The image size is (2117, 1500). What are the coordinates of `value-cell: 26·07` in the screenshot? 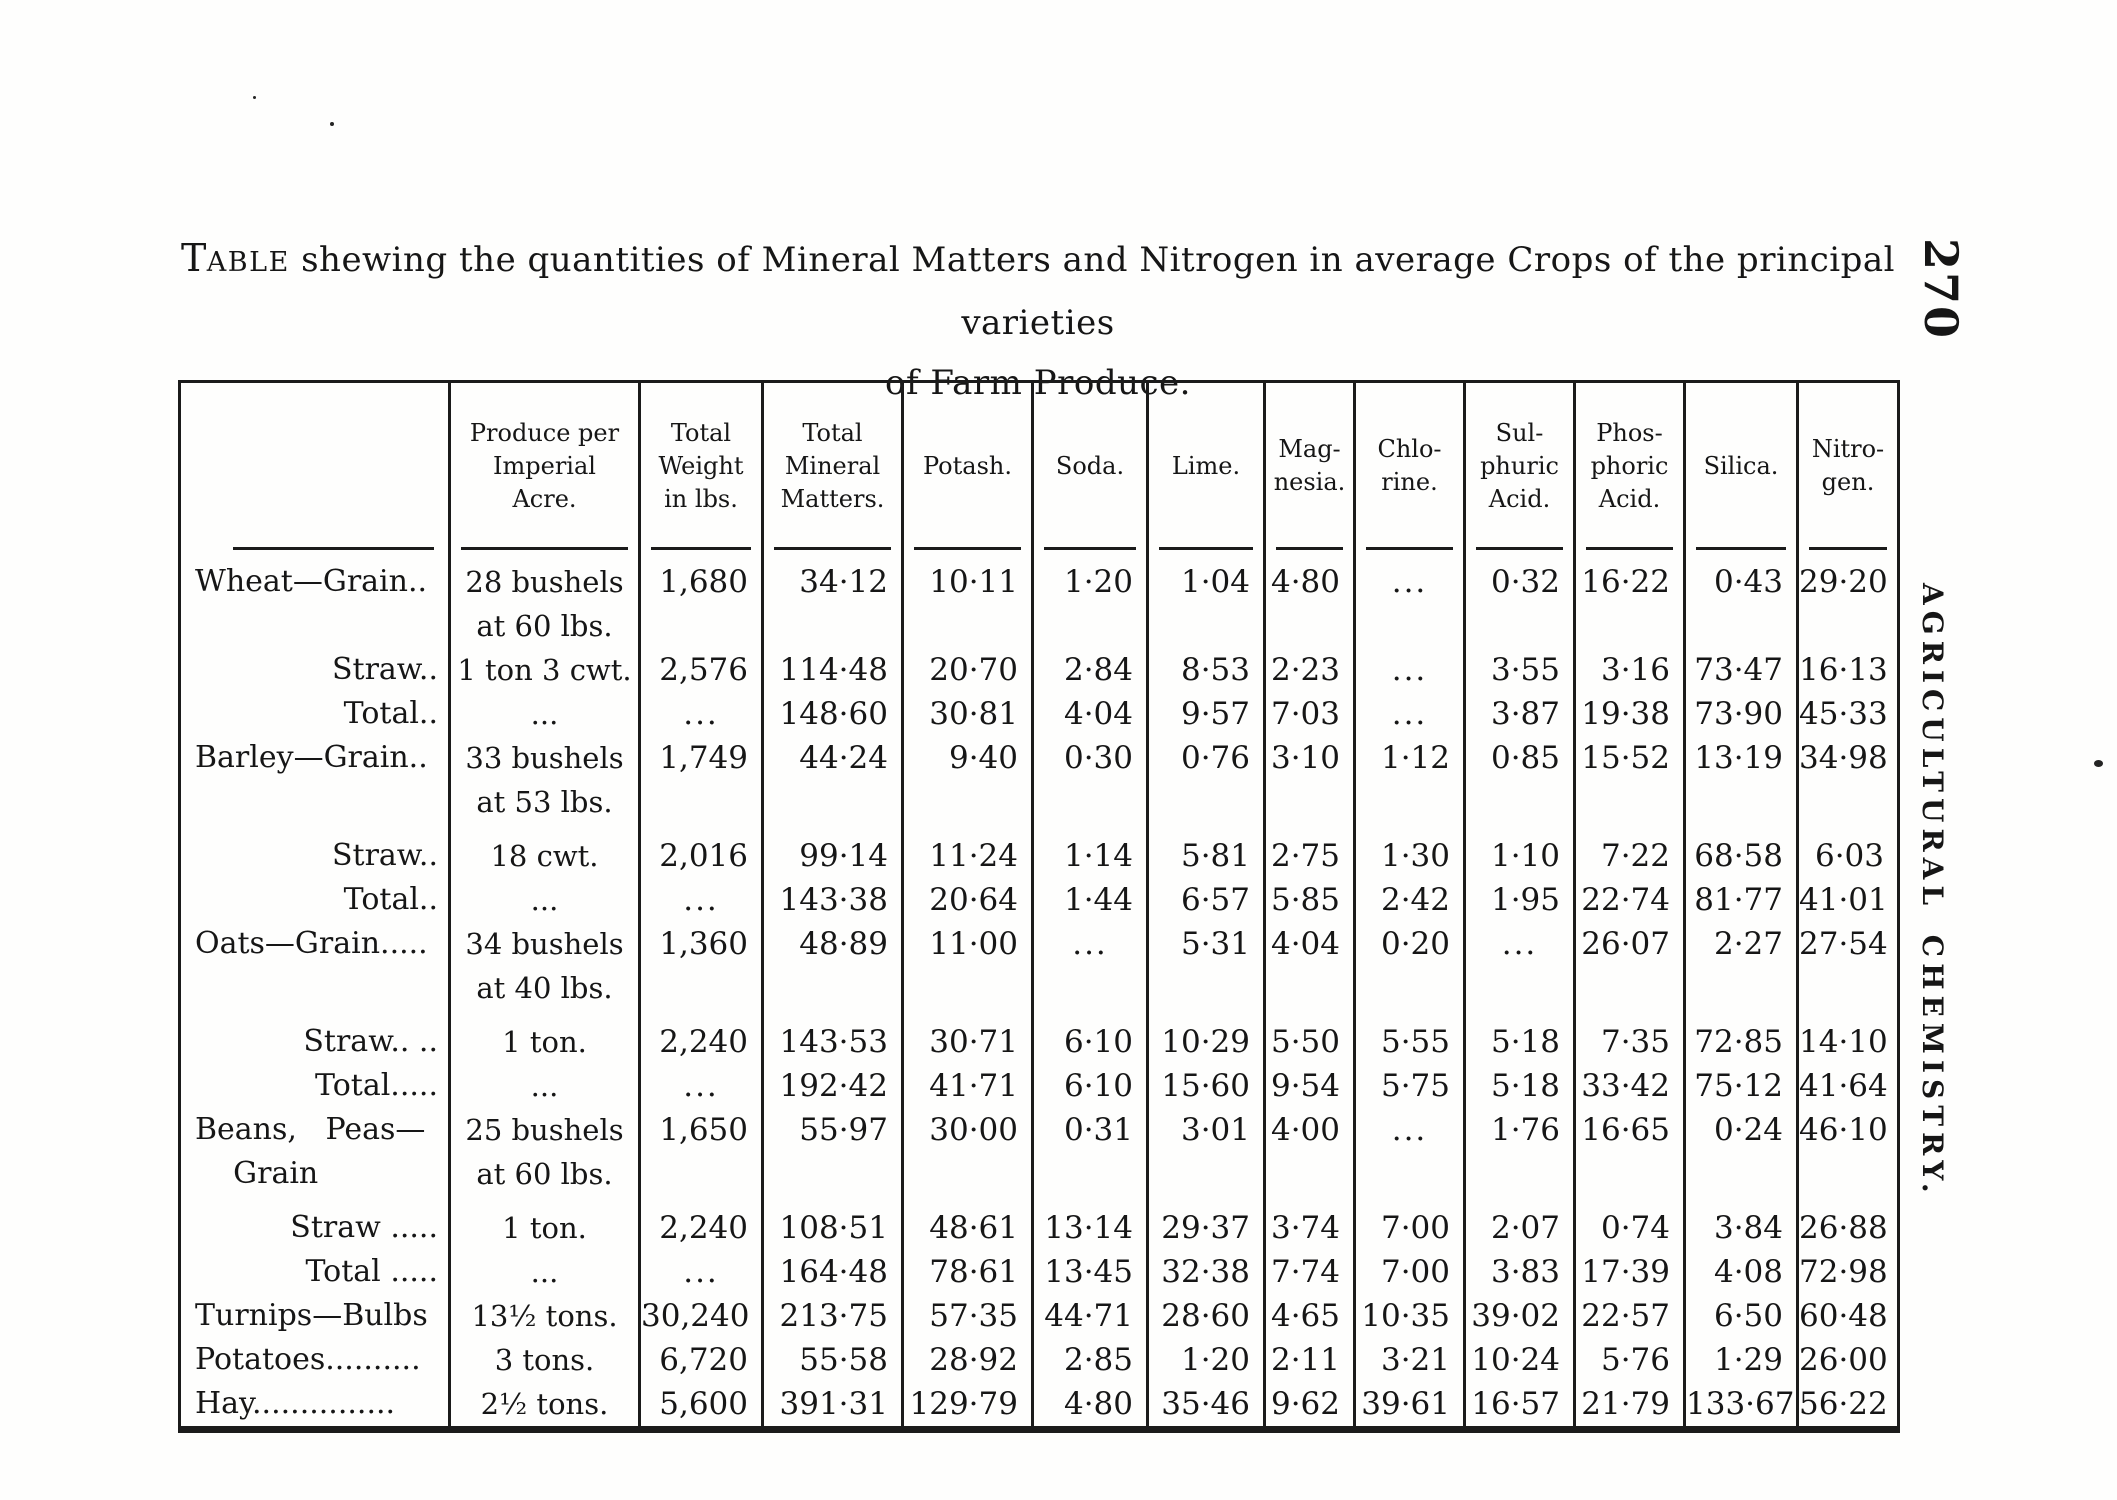 It's located at (1629, 970).